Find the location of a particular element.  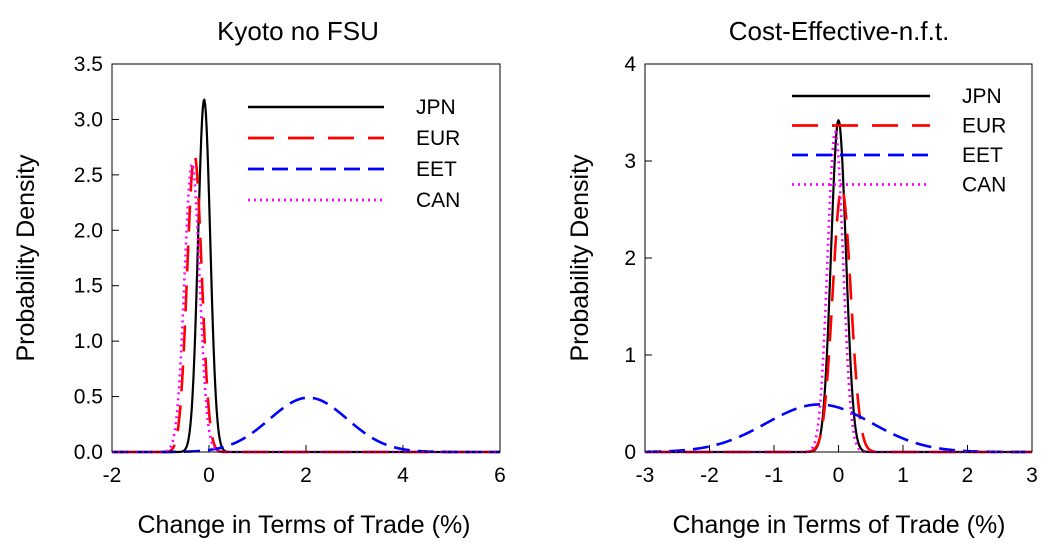

x-tick-label: 6 is located at coordinates (500, 475).